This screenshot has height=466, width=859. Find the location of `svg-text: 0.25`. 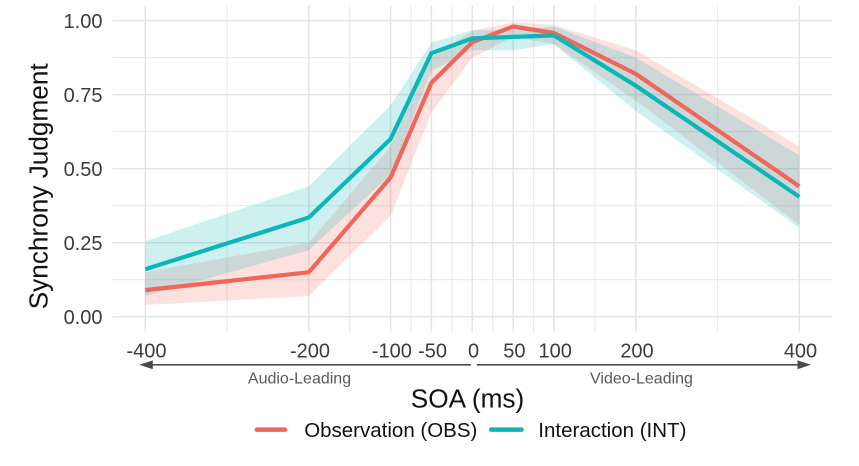

svg-text: 0.25 is located at coordinates (83, 244).